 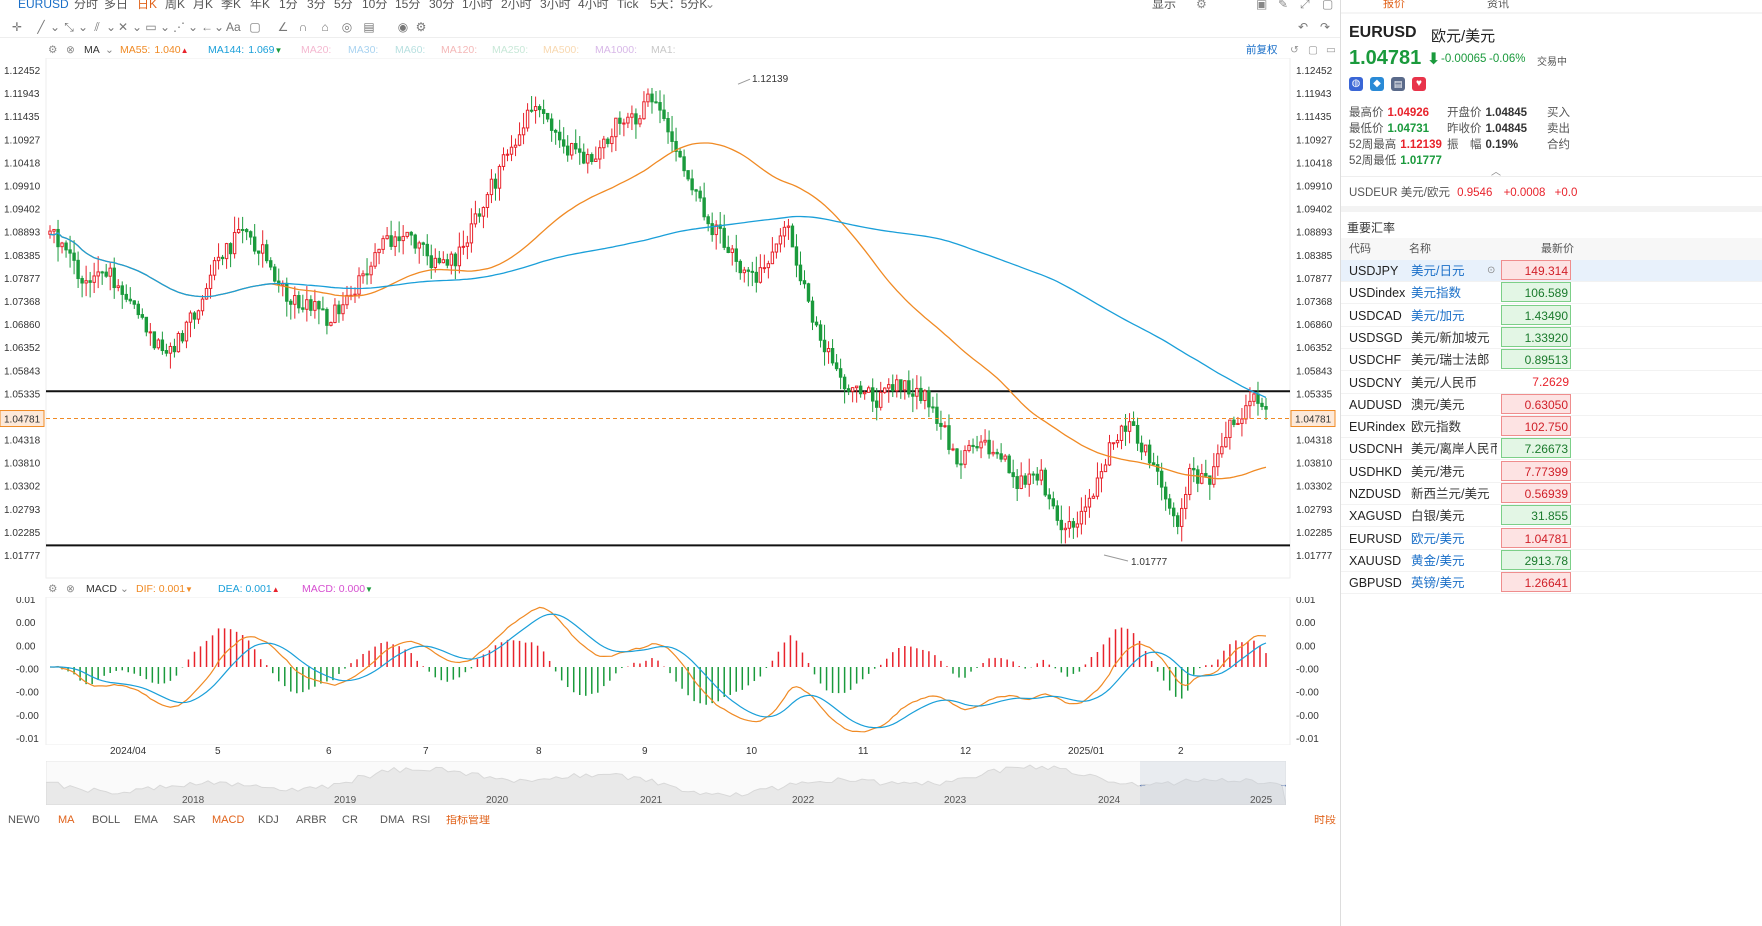 I want to click on indicator-tab: KDJ, so click(x=268, y=820).